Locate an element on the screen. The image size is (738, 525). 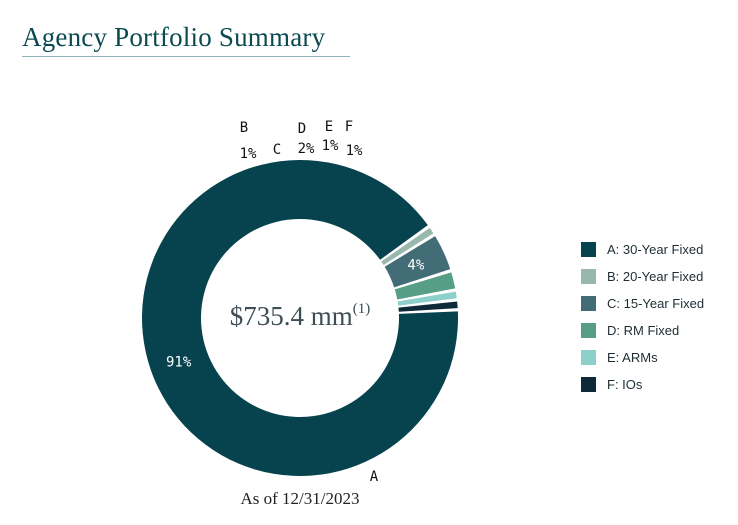
center-total-label: $735.4 mm(1) is located at coordinates (300, 316).